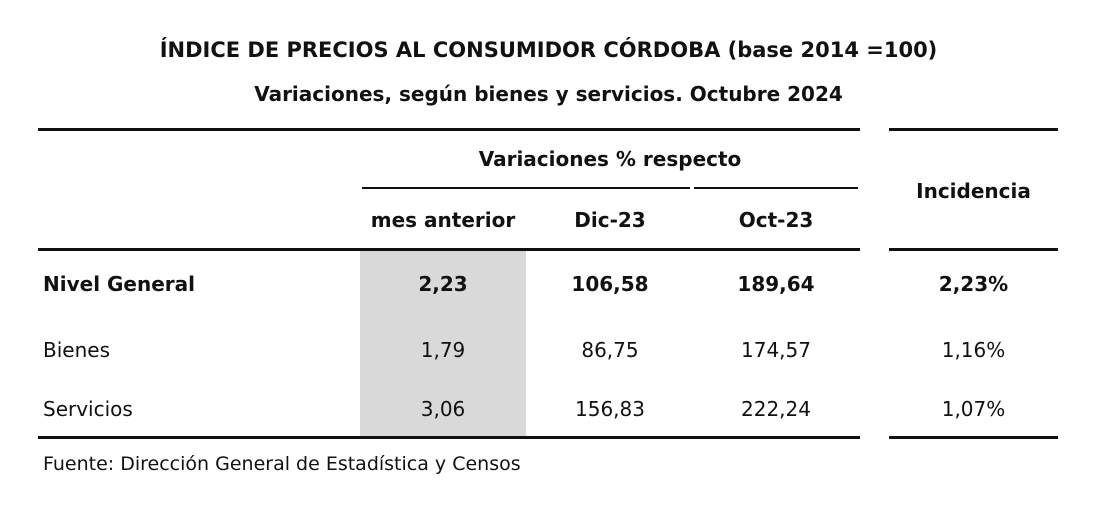 The height and width of the screenshot is (514, 1107). Describe the element at coordinates (119, 284) in the screenshot. I see `row-label-nivel-general: Nivel General` at that location.